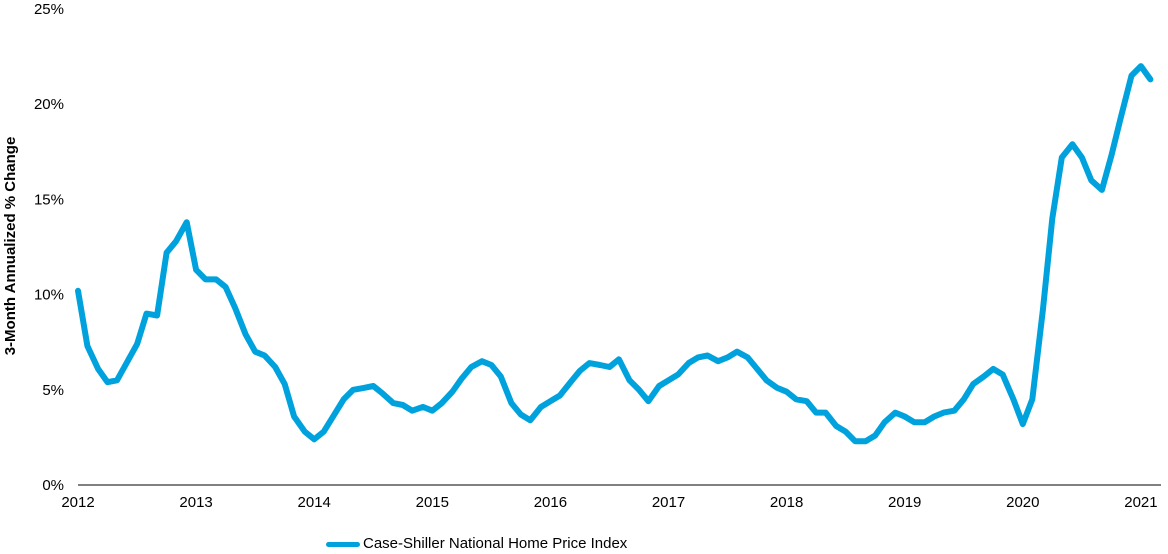  I want to click on legend-swatch, so click(343, 544).